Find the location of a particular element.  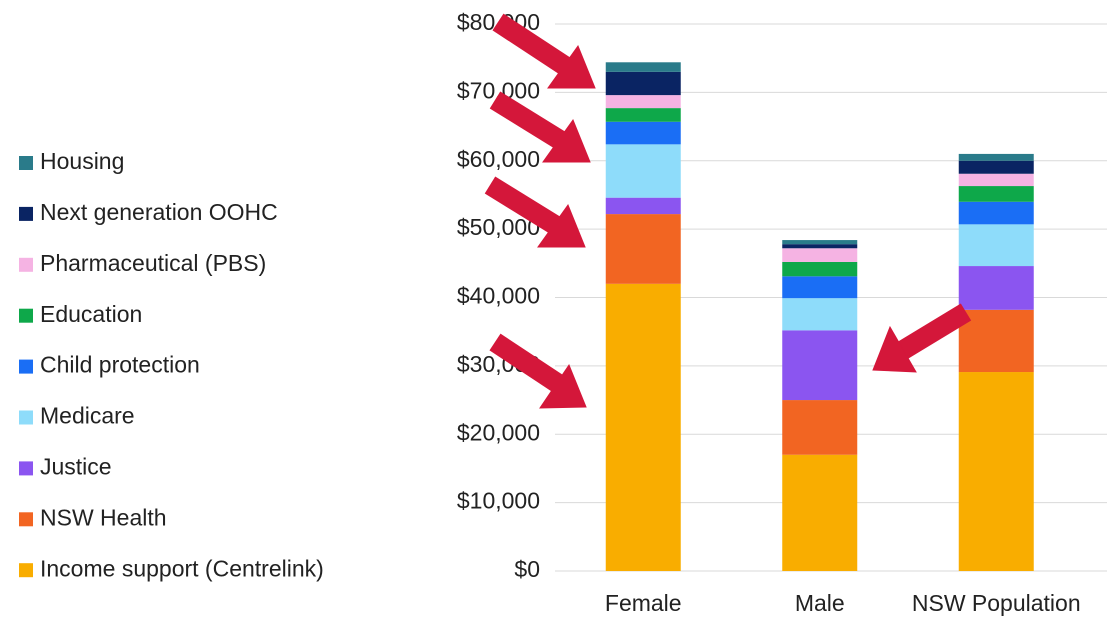

y-tick-label: $0 is located at coordinates (527, 569).